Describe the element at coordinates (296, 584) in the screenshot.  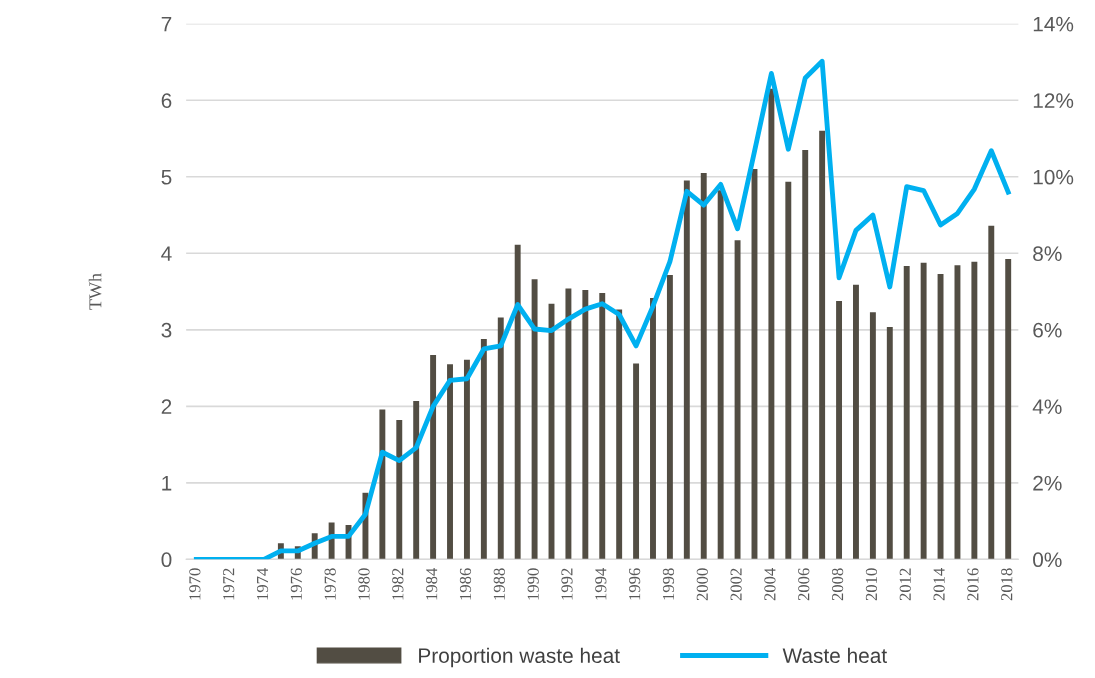
I see `x-tick-label: 1976` at that location.